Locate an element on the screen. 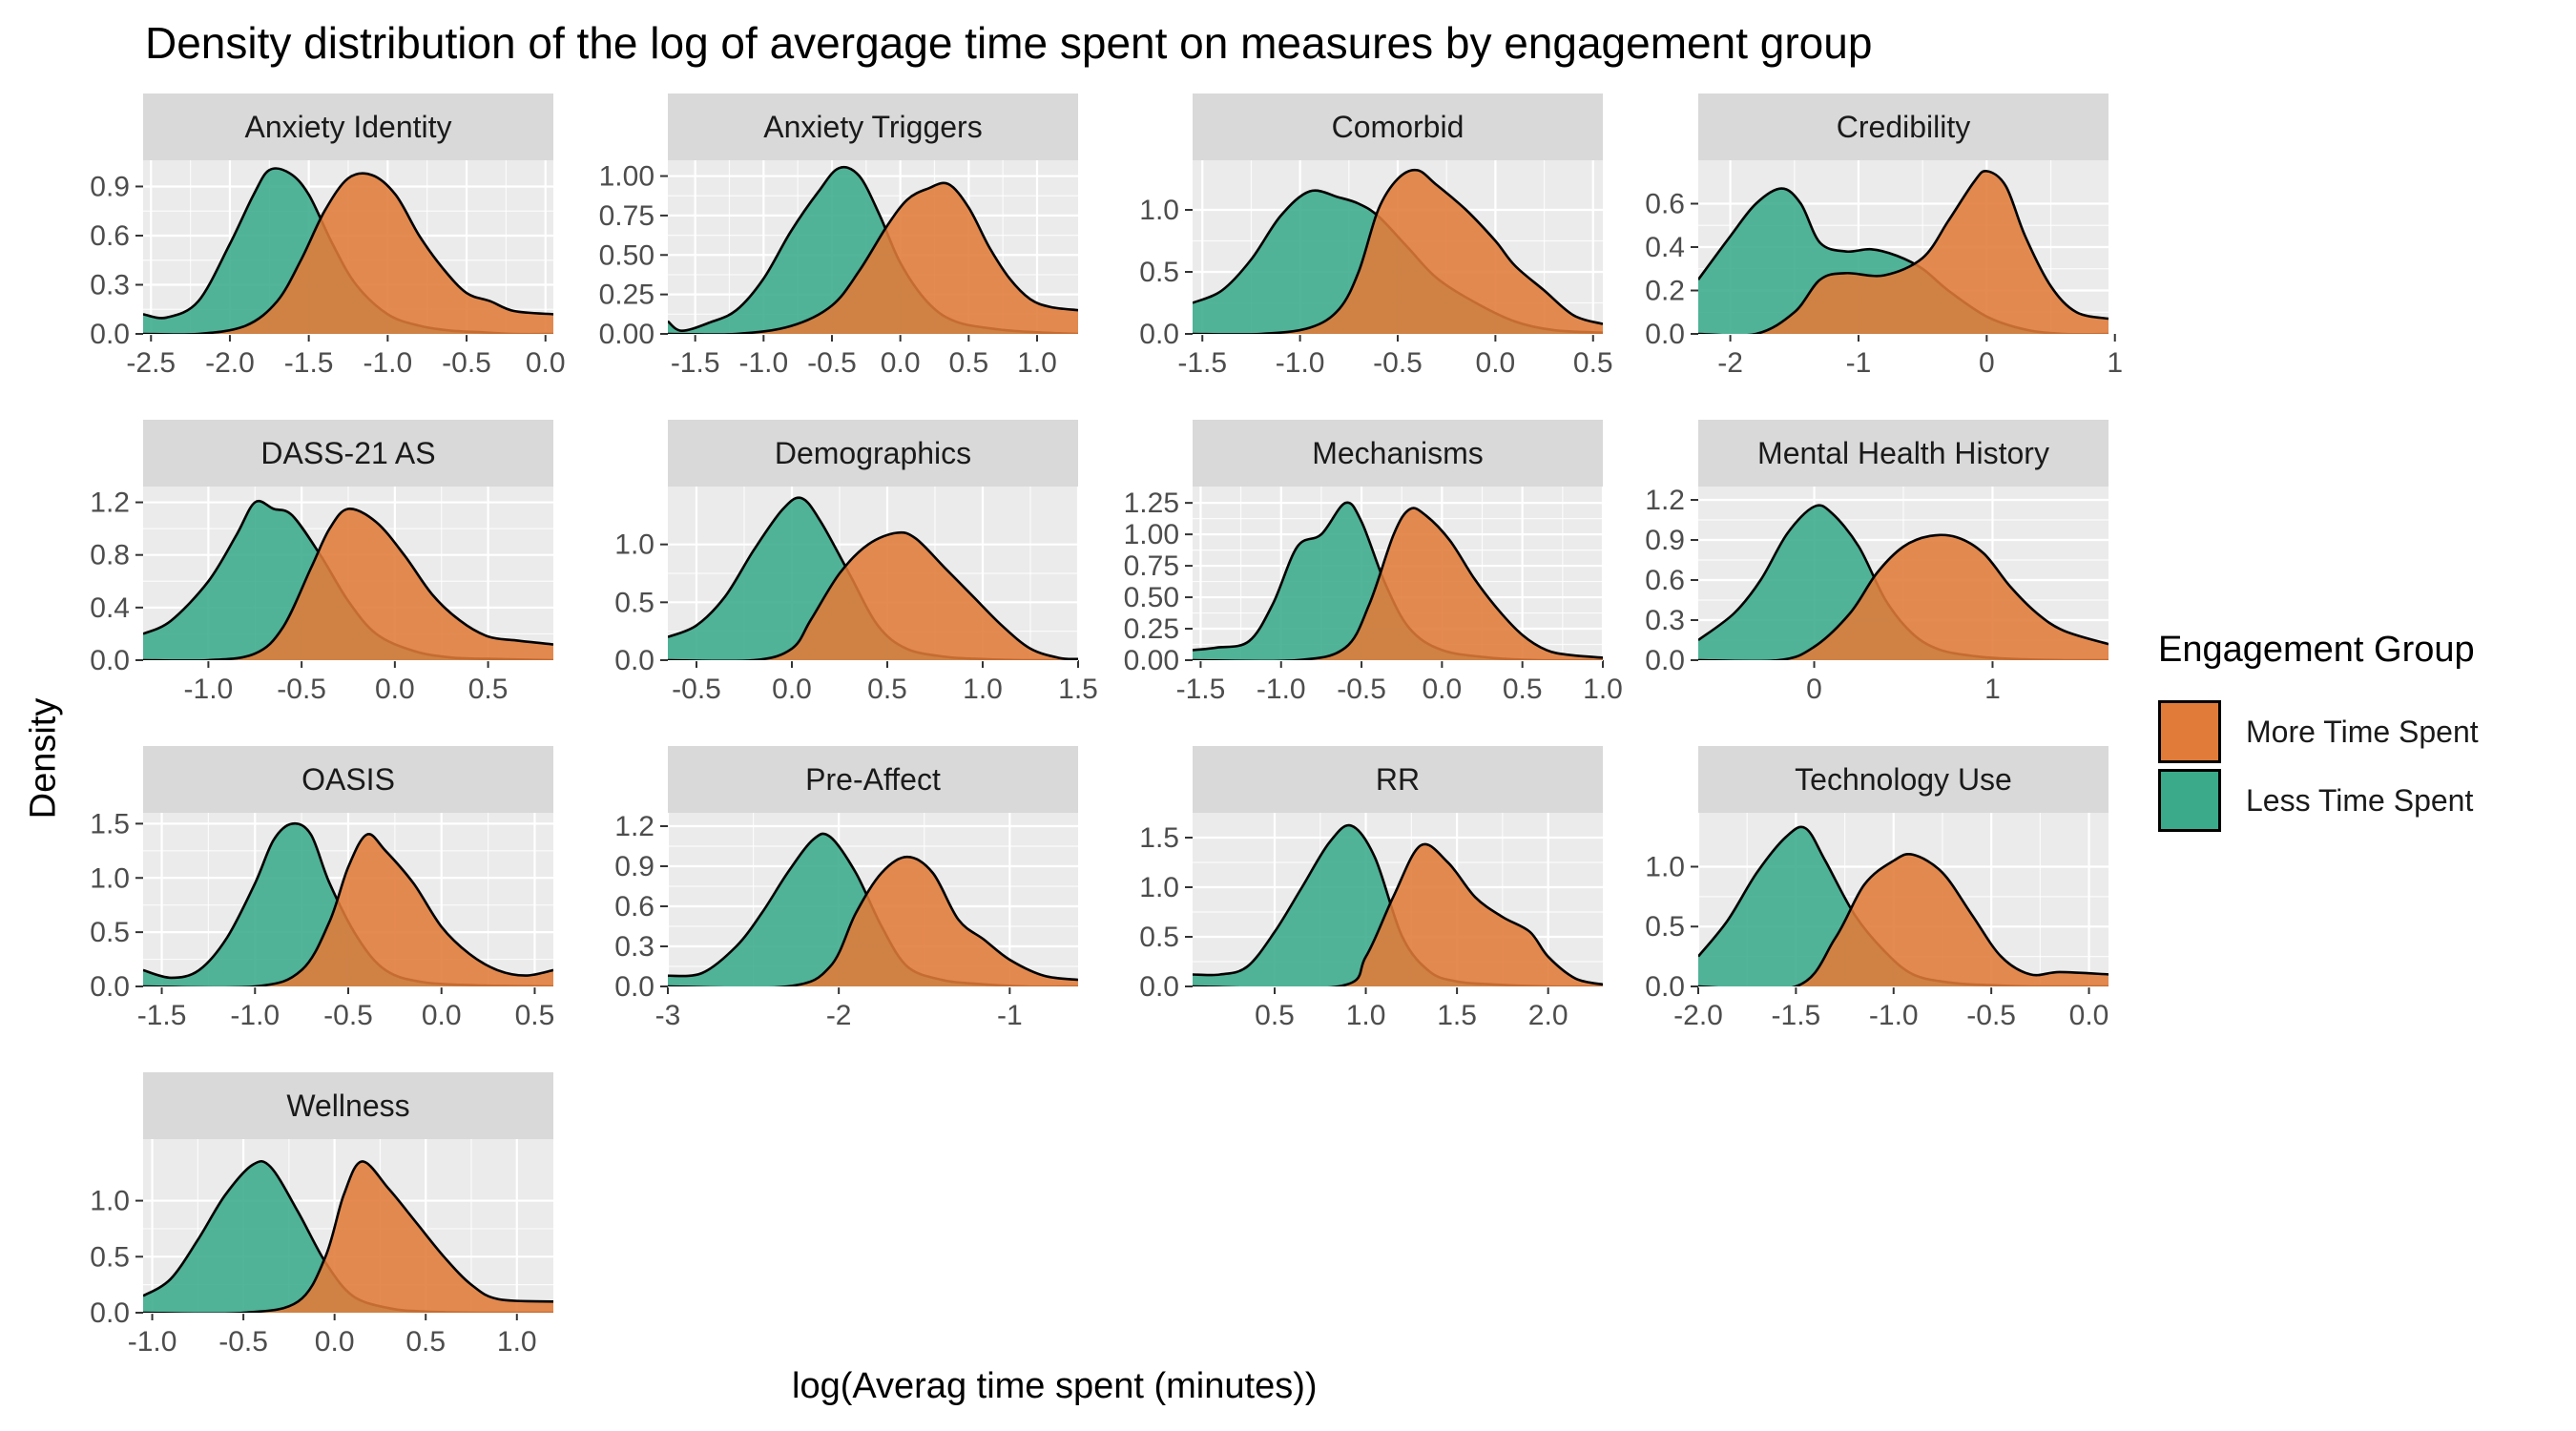  y-tick-label: 0.8 is located at coordinates (110, 555).